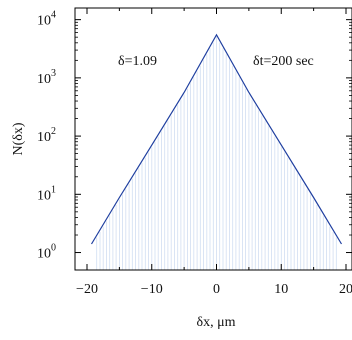  What do you see at coordinates (46, 193) in the screenshot?
I see `y-tick-label: 10¹` at bounding box center [46, 193].